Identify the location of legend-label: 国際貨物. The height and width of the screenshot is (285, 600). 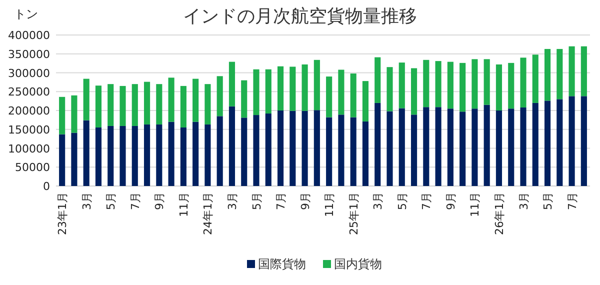
(282, 264).